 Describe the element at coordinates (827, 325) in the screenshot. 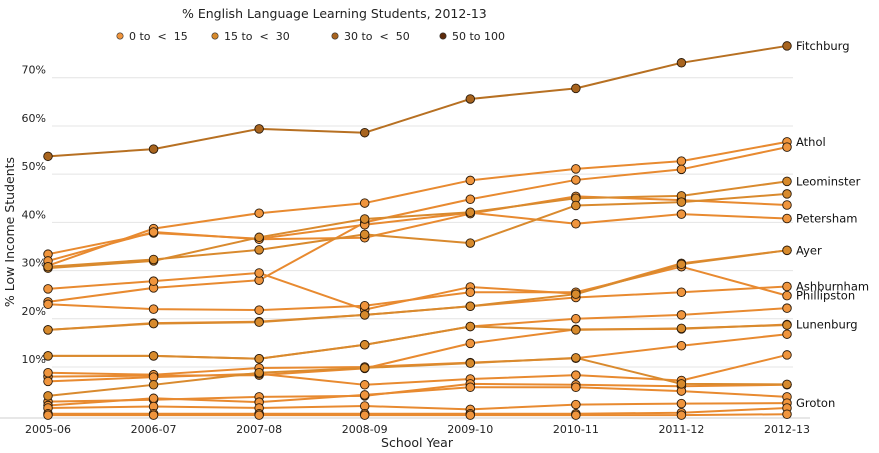

I see `series-end-label: Lunenburg` at that location.